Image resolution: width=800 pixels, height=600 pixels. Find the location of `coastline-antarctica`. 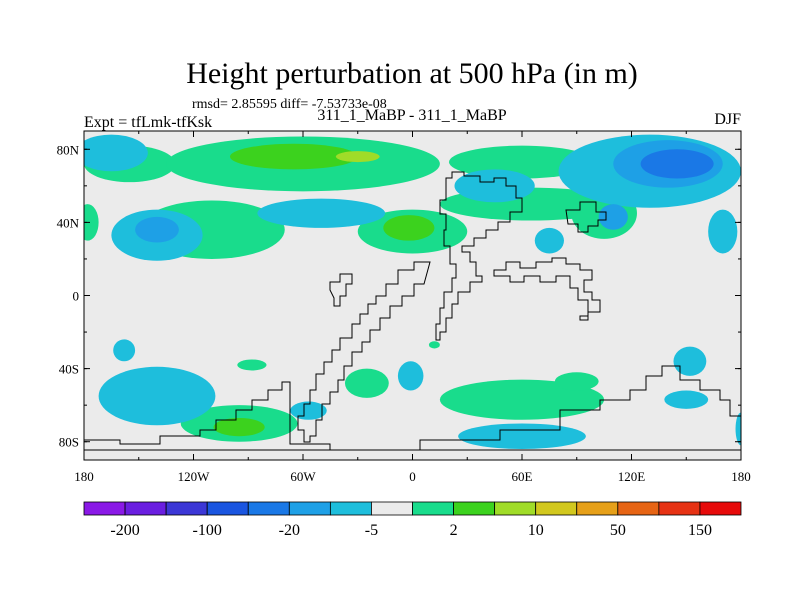

coastline-antarctica is located at coordinates (412, 408).